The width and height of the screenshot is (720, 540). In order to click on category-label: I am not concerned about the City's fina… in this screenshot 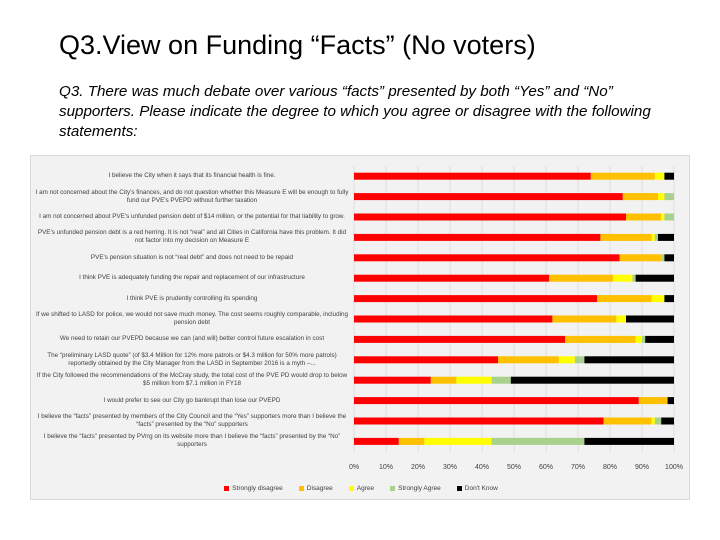, I will do `click(192, 196)`.